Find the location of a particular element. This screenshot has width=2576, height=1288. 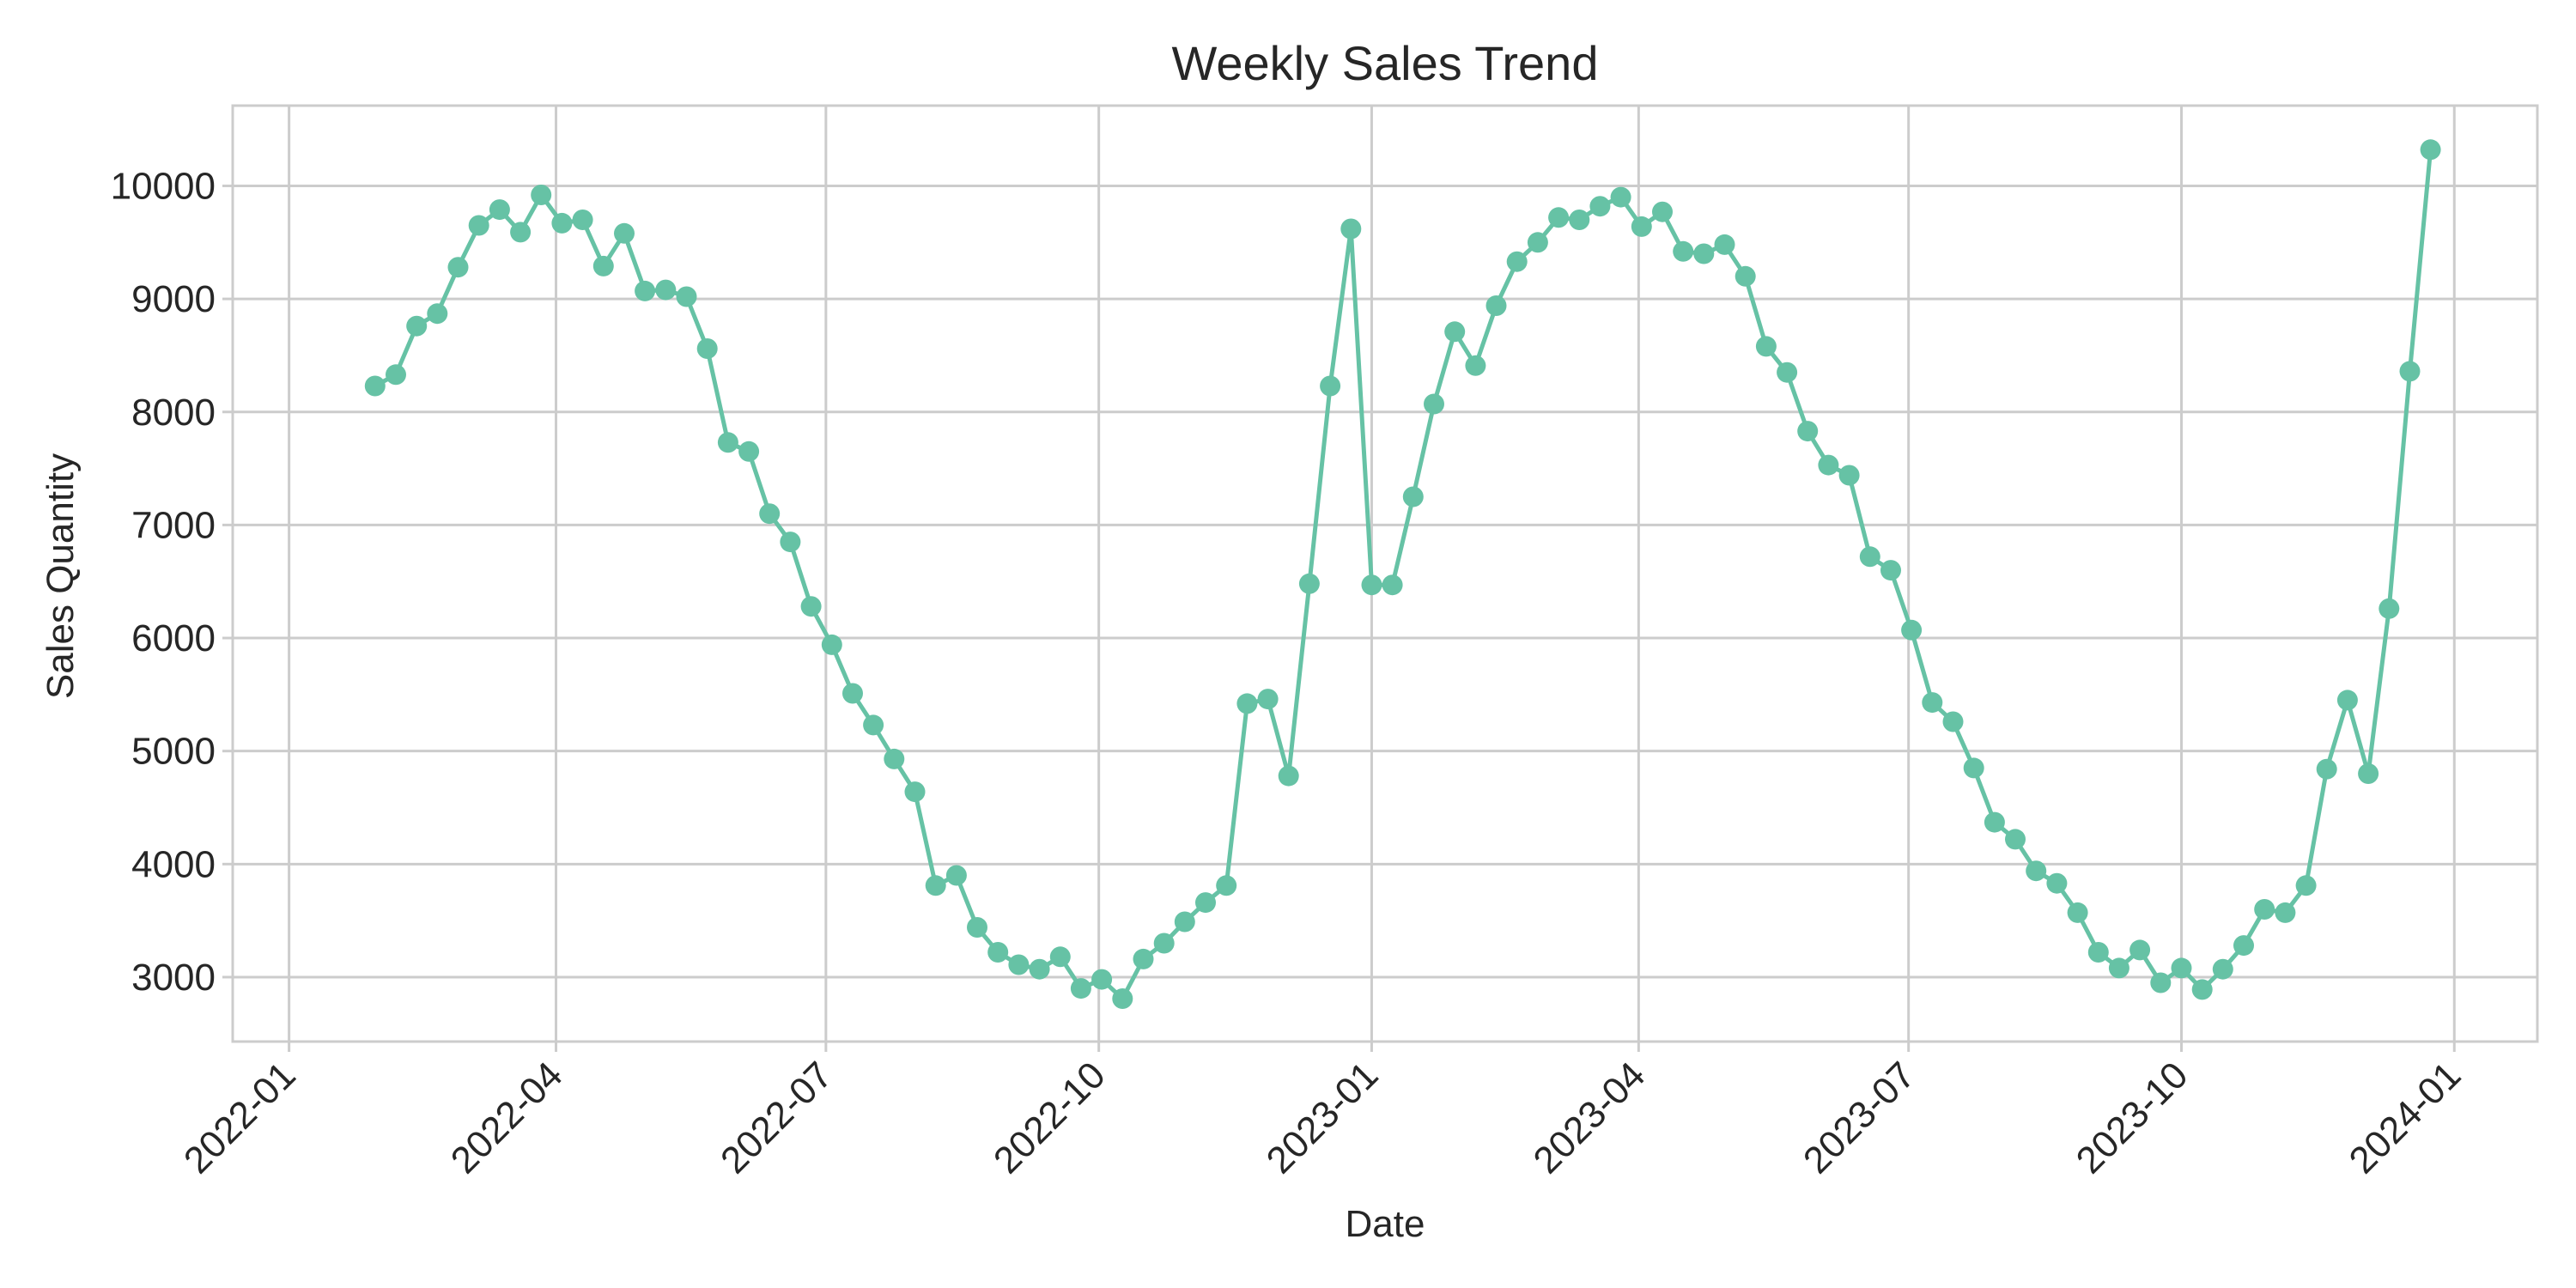

y-tick-labels: 3000 4000 5000 6000 7000 8000 9000 10000 is located at coordinates (164, 581).